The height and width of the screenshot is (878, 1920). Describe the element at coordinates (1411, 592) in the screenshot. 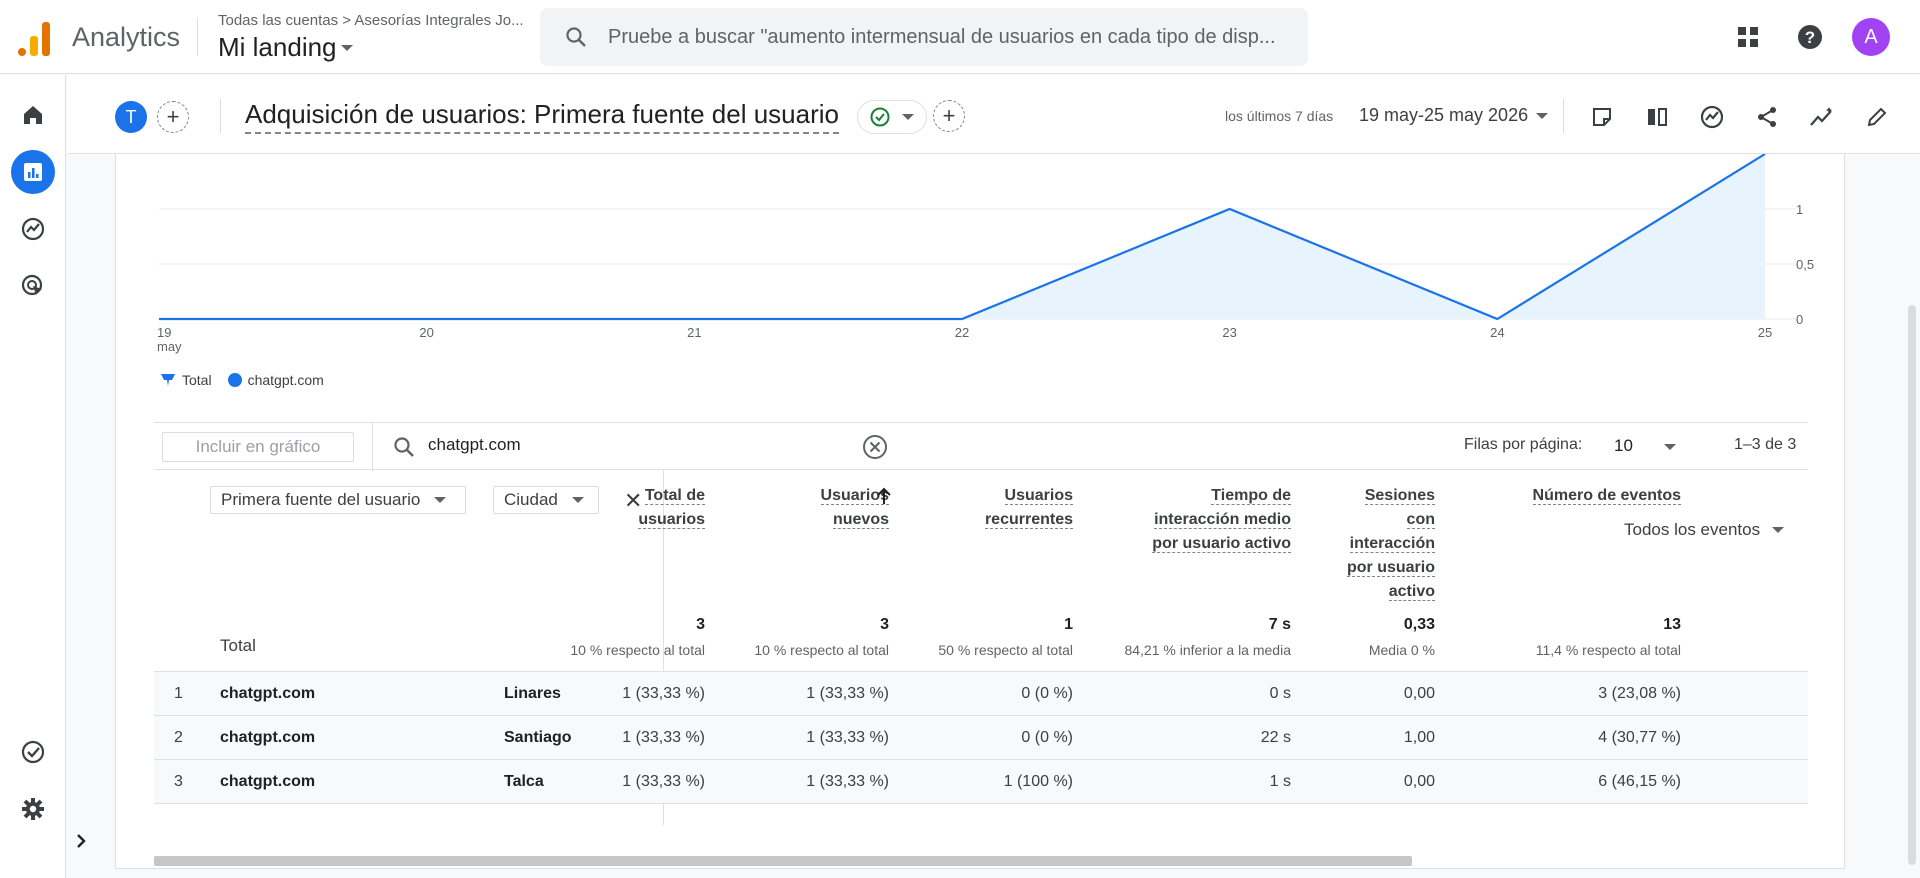

I see `column-header-line: activo` at that location.